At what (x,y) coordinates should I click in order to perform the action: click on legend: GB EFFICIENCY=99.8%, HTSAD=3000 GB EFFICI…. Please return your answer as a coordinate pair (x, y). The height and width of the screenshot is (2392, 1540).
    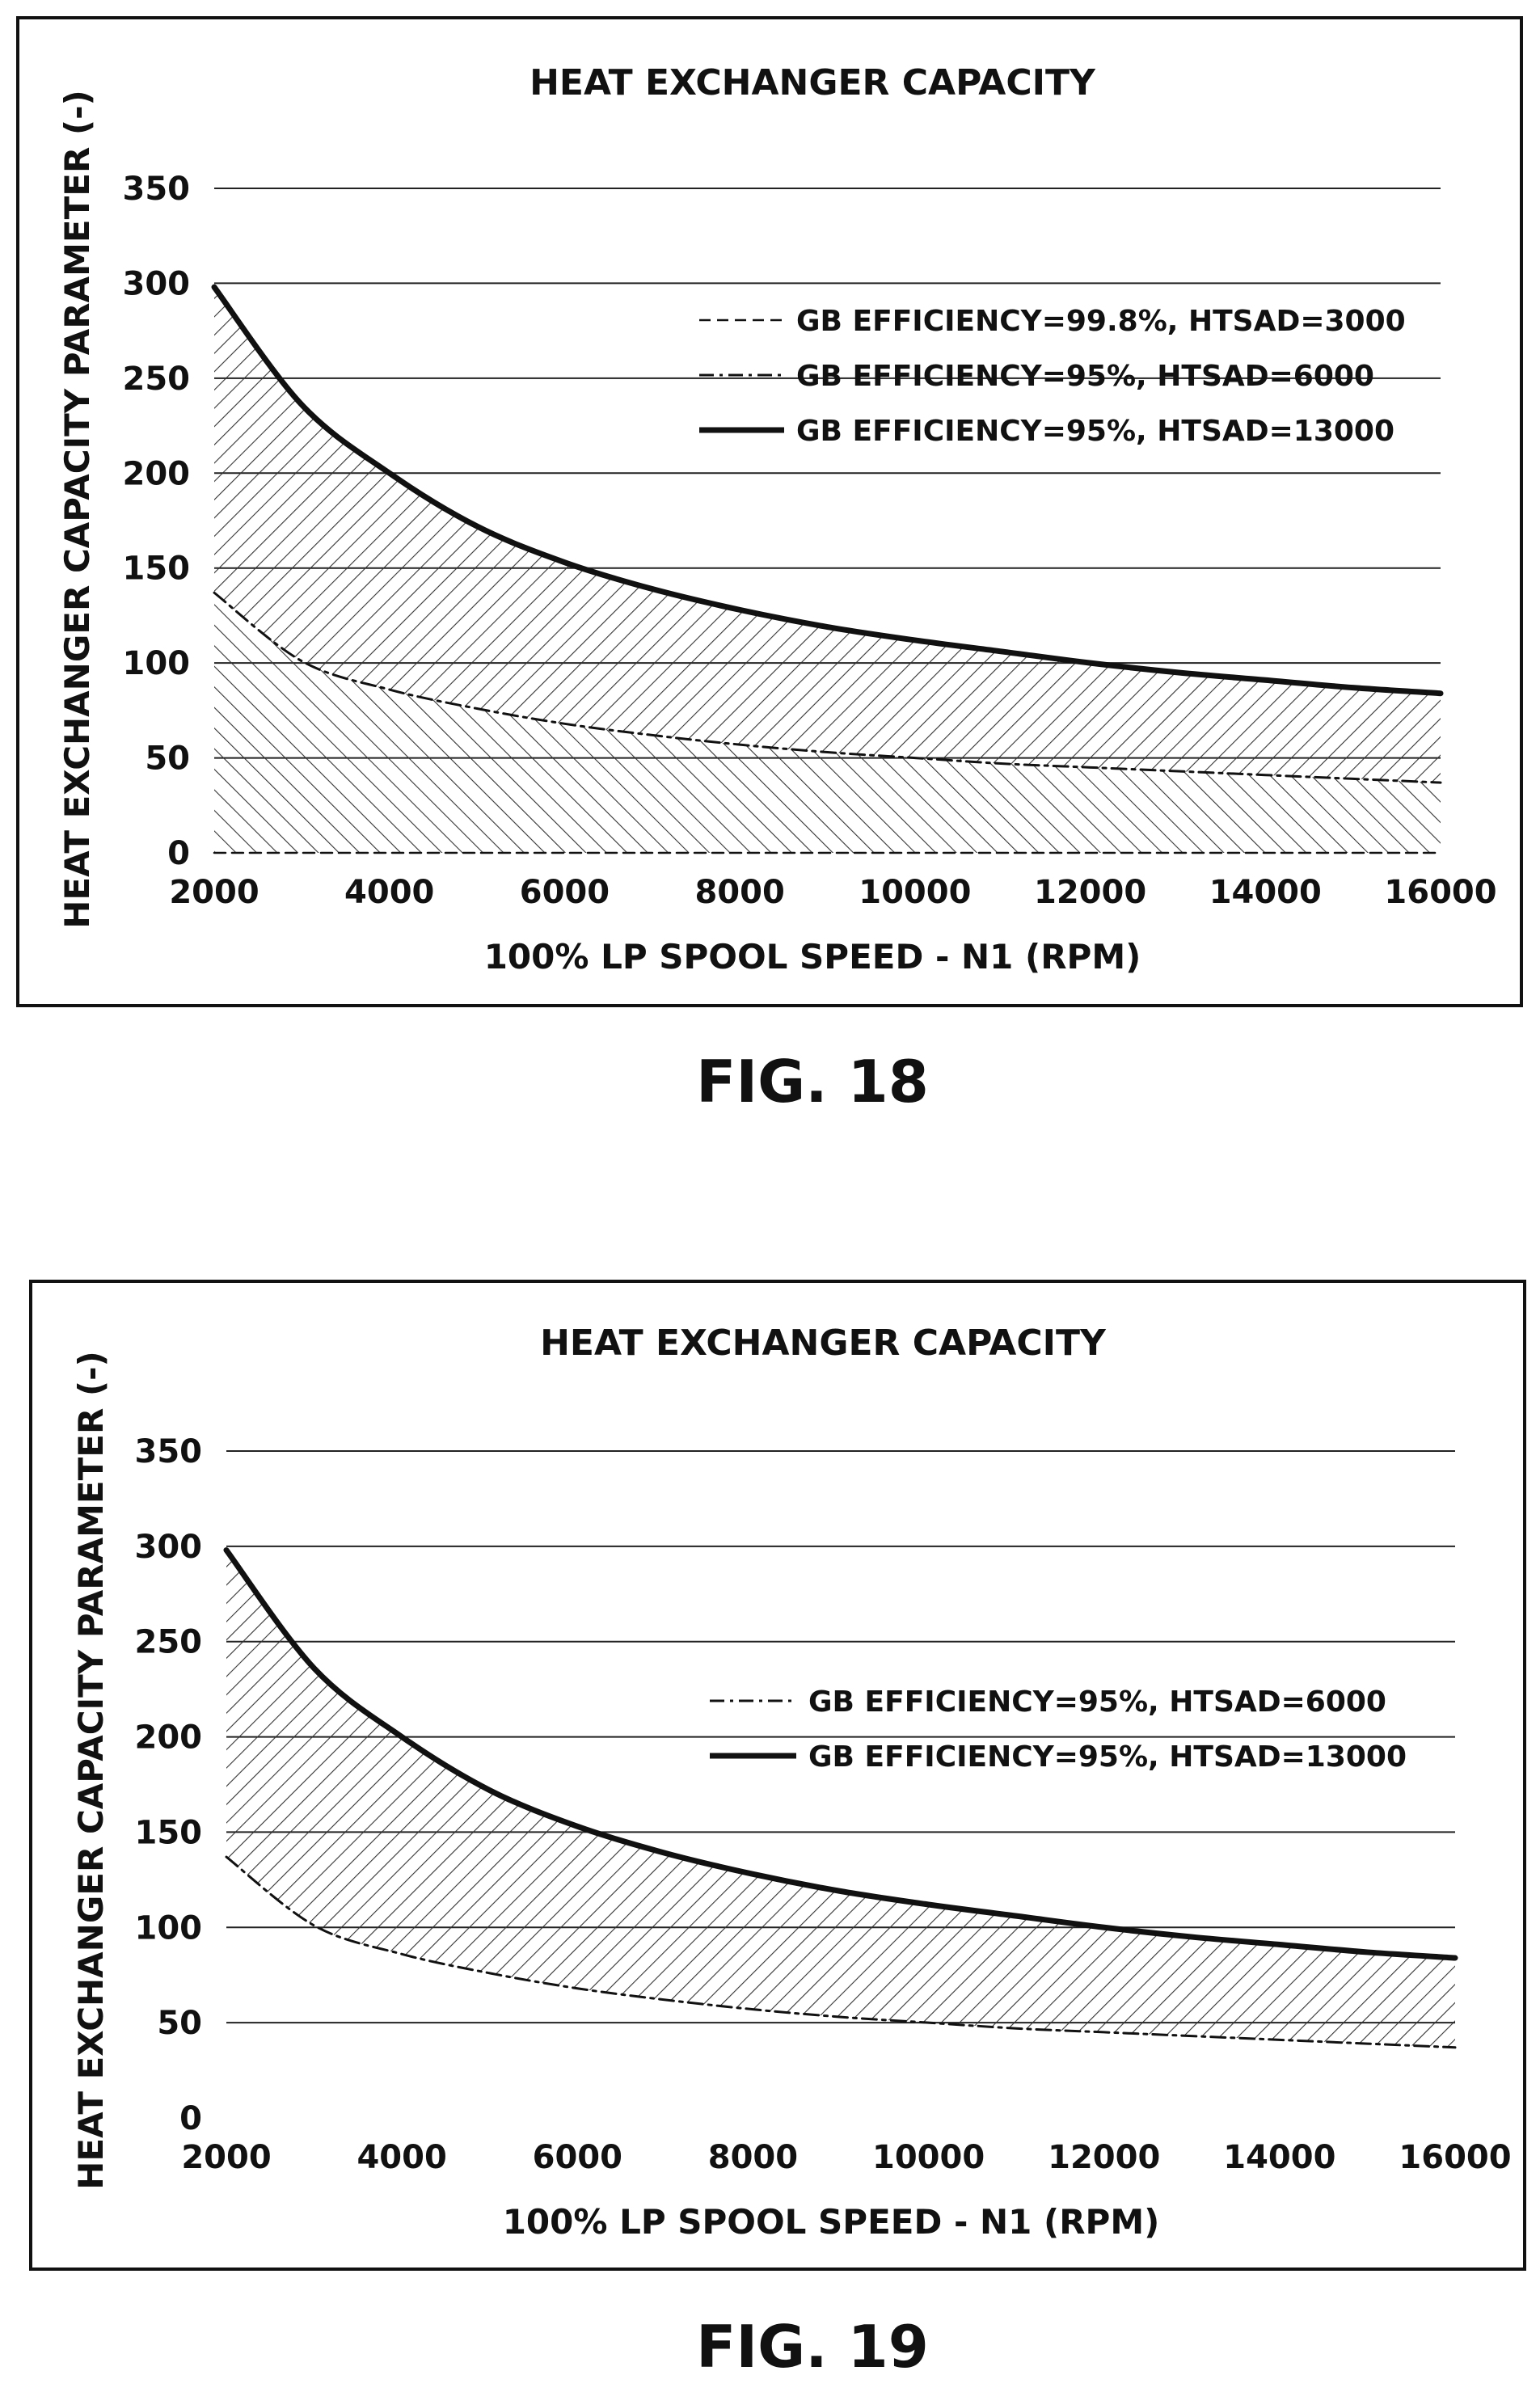
    Looking at the image, I should click on (1053, 376).